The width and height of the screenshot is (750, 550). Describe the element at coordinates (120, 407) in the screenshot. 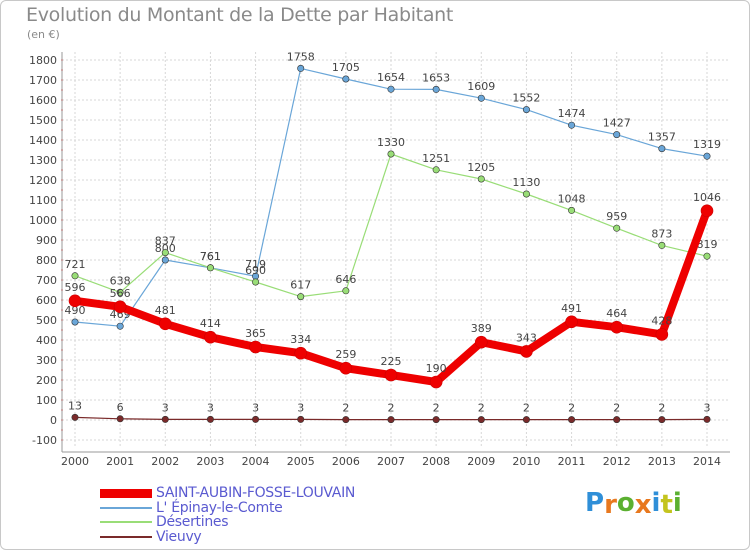

I see `data-label: 6` at that location.